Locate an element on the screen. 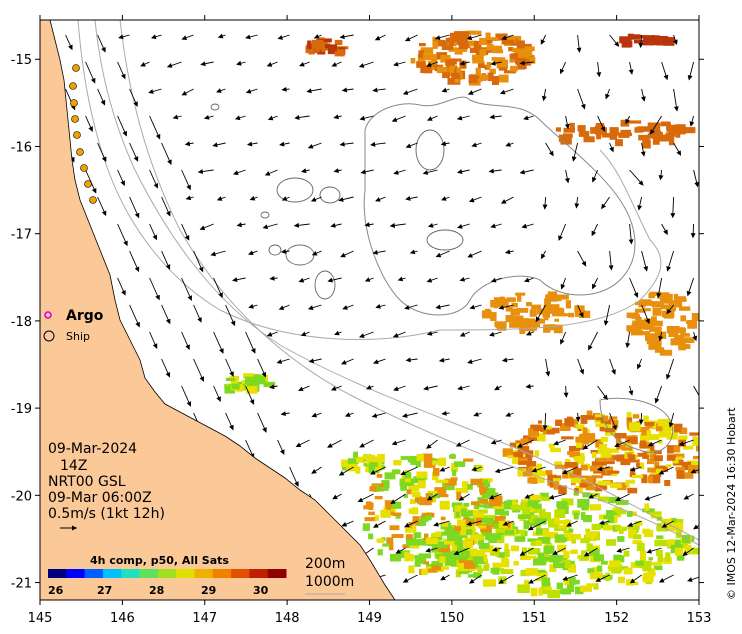 The height and width of the screenshot is (634, 742). argo-float is located at coordinates (84, 168).